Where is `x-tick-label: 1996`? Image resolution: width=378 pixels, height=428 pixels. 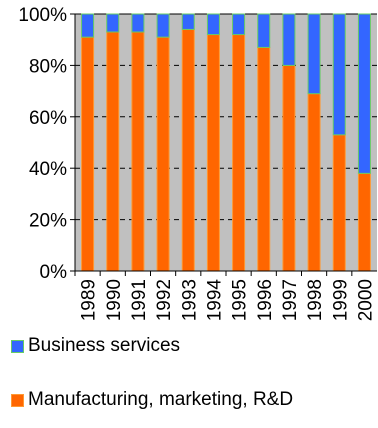
x-tick-label: 1996 is located at coordinates (265, 300).